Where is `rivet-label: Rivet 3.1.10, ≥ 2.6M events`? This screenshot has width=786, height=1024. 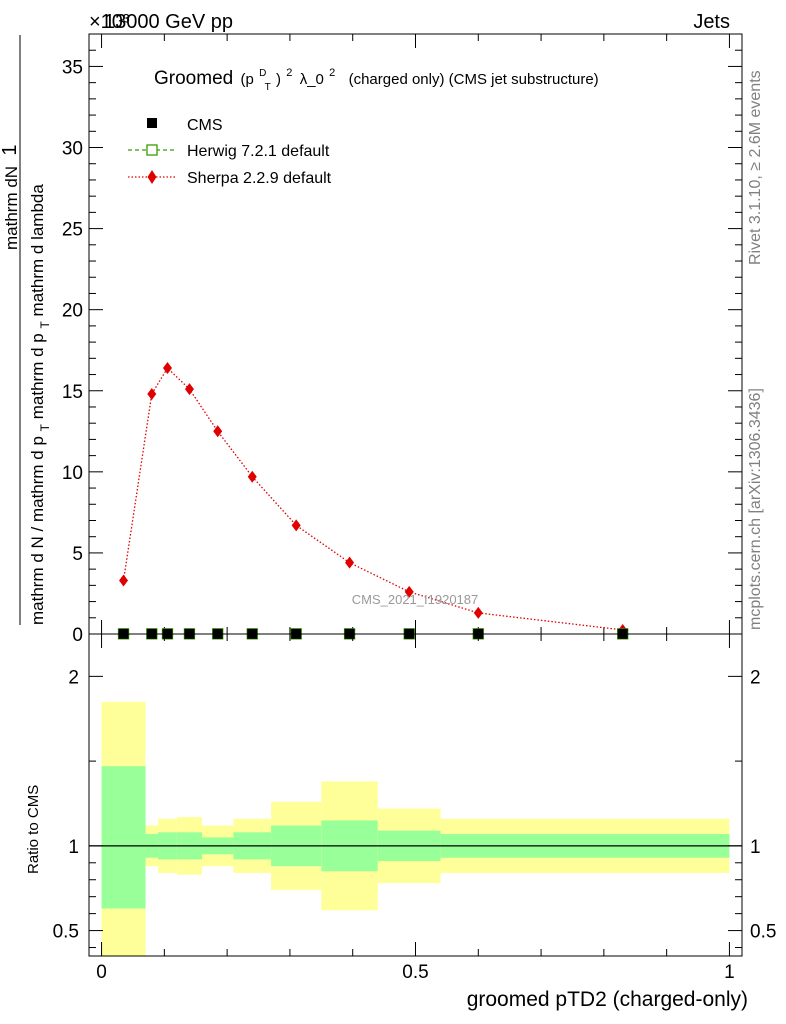
rivet-label: Rivet 3.1.10, ≥ 2.6M events is located at coordinates (755, 167).